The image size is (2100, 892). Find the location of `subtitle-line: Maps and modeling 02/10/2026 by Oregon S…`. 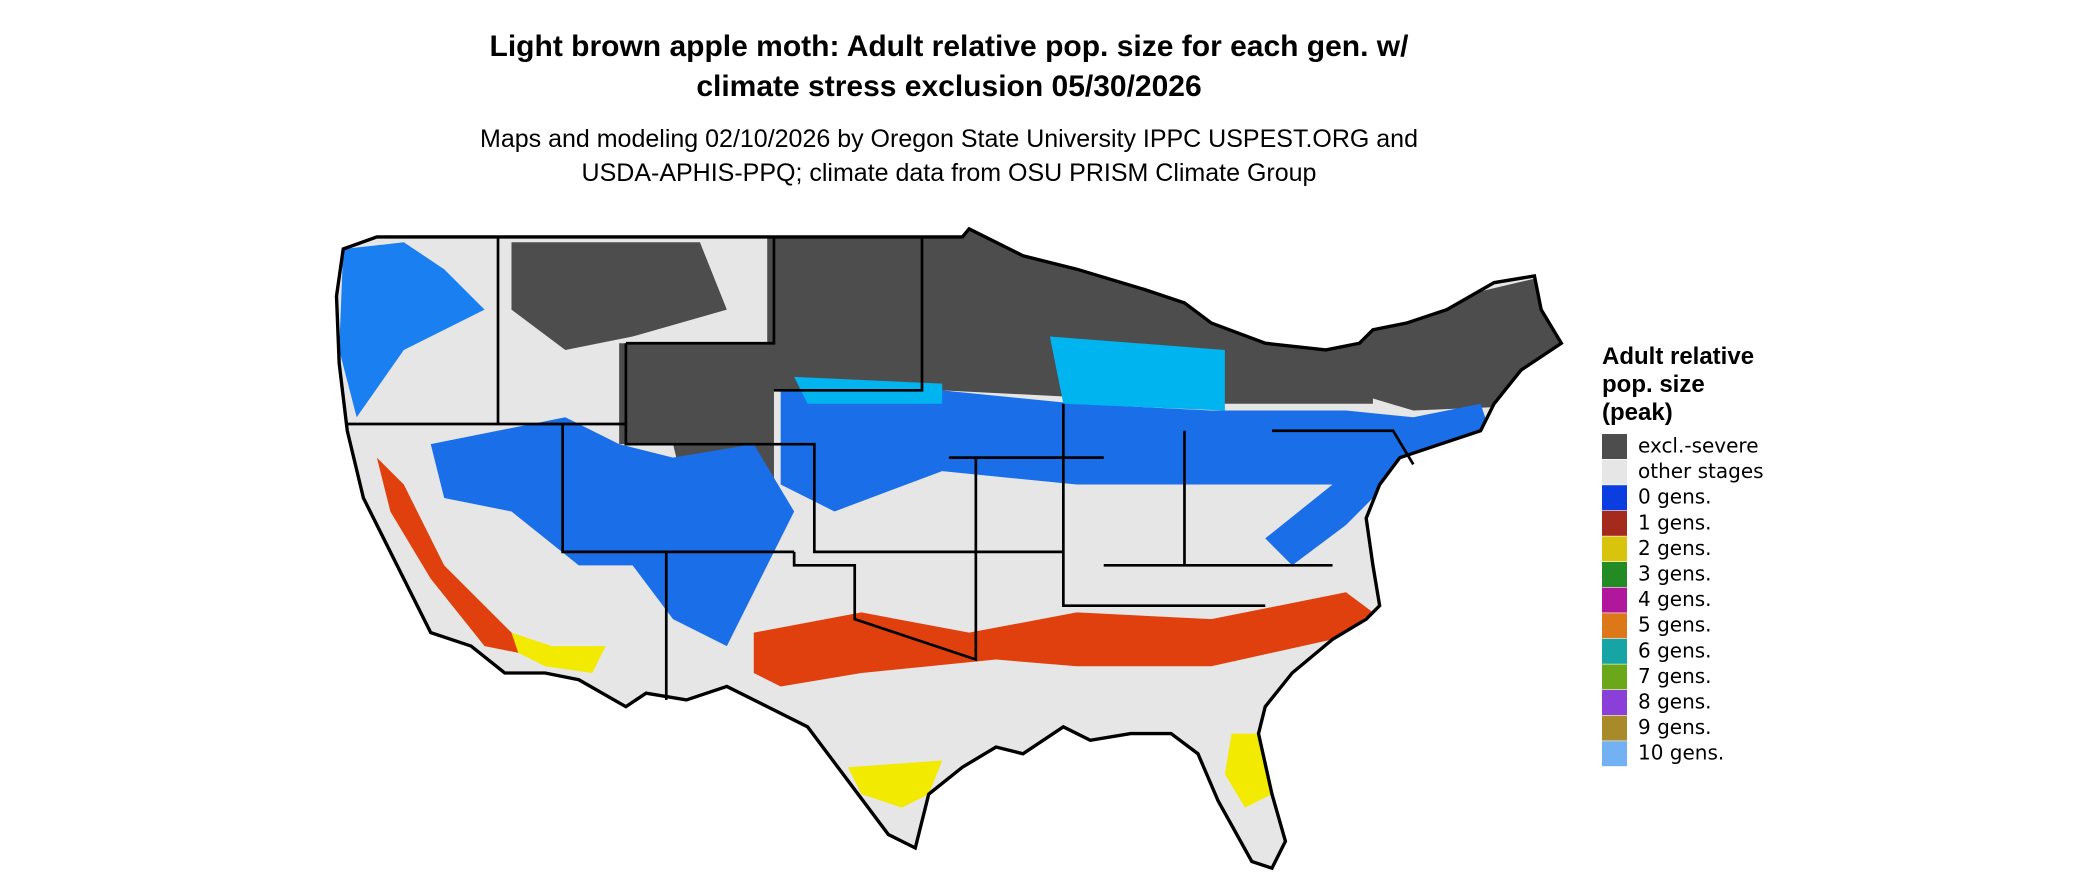

subtitle-line: Maps and modeling 02/10/2026 by Oregon S… is located at coordinates (949, 139).